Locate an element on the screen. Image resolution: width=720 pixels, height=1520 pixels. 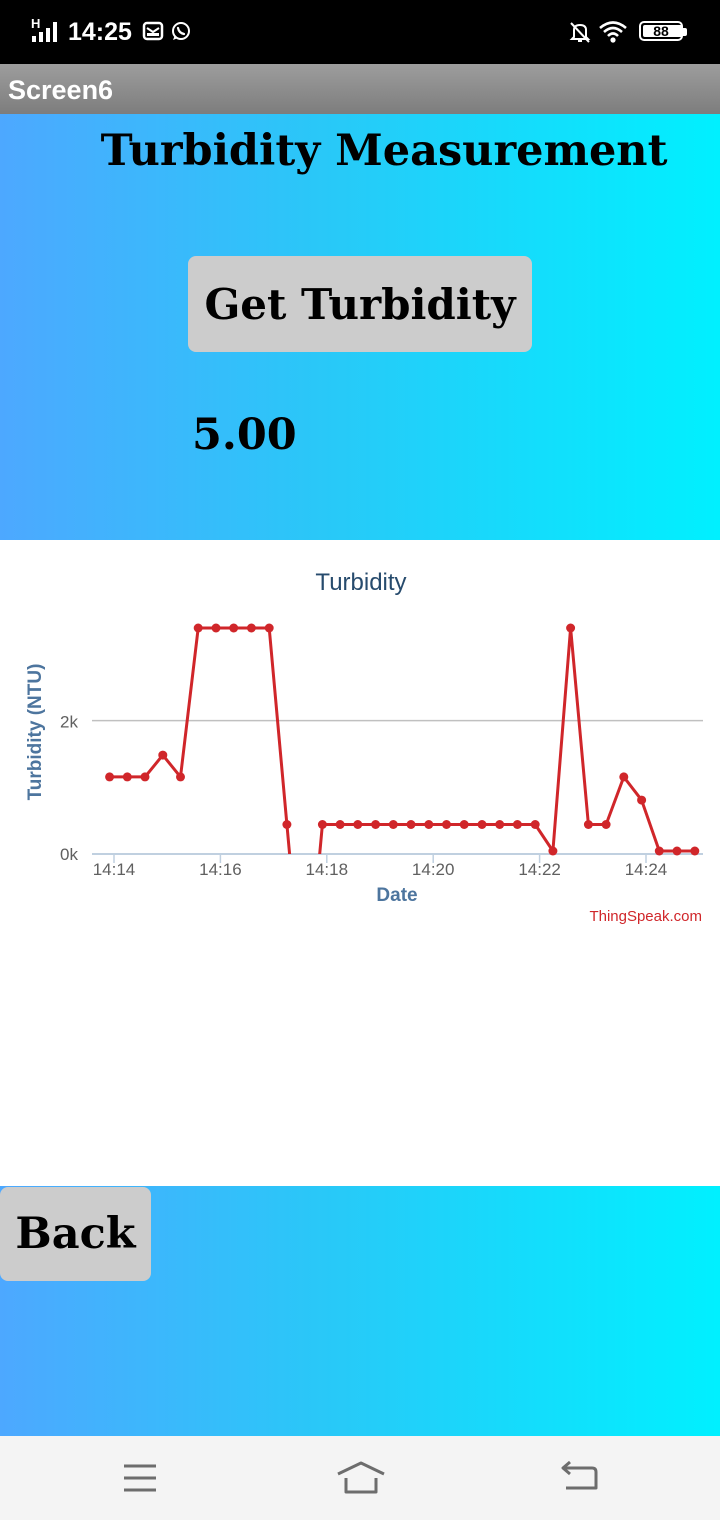
system-nav-bar is located at coordinates (360, 1478).